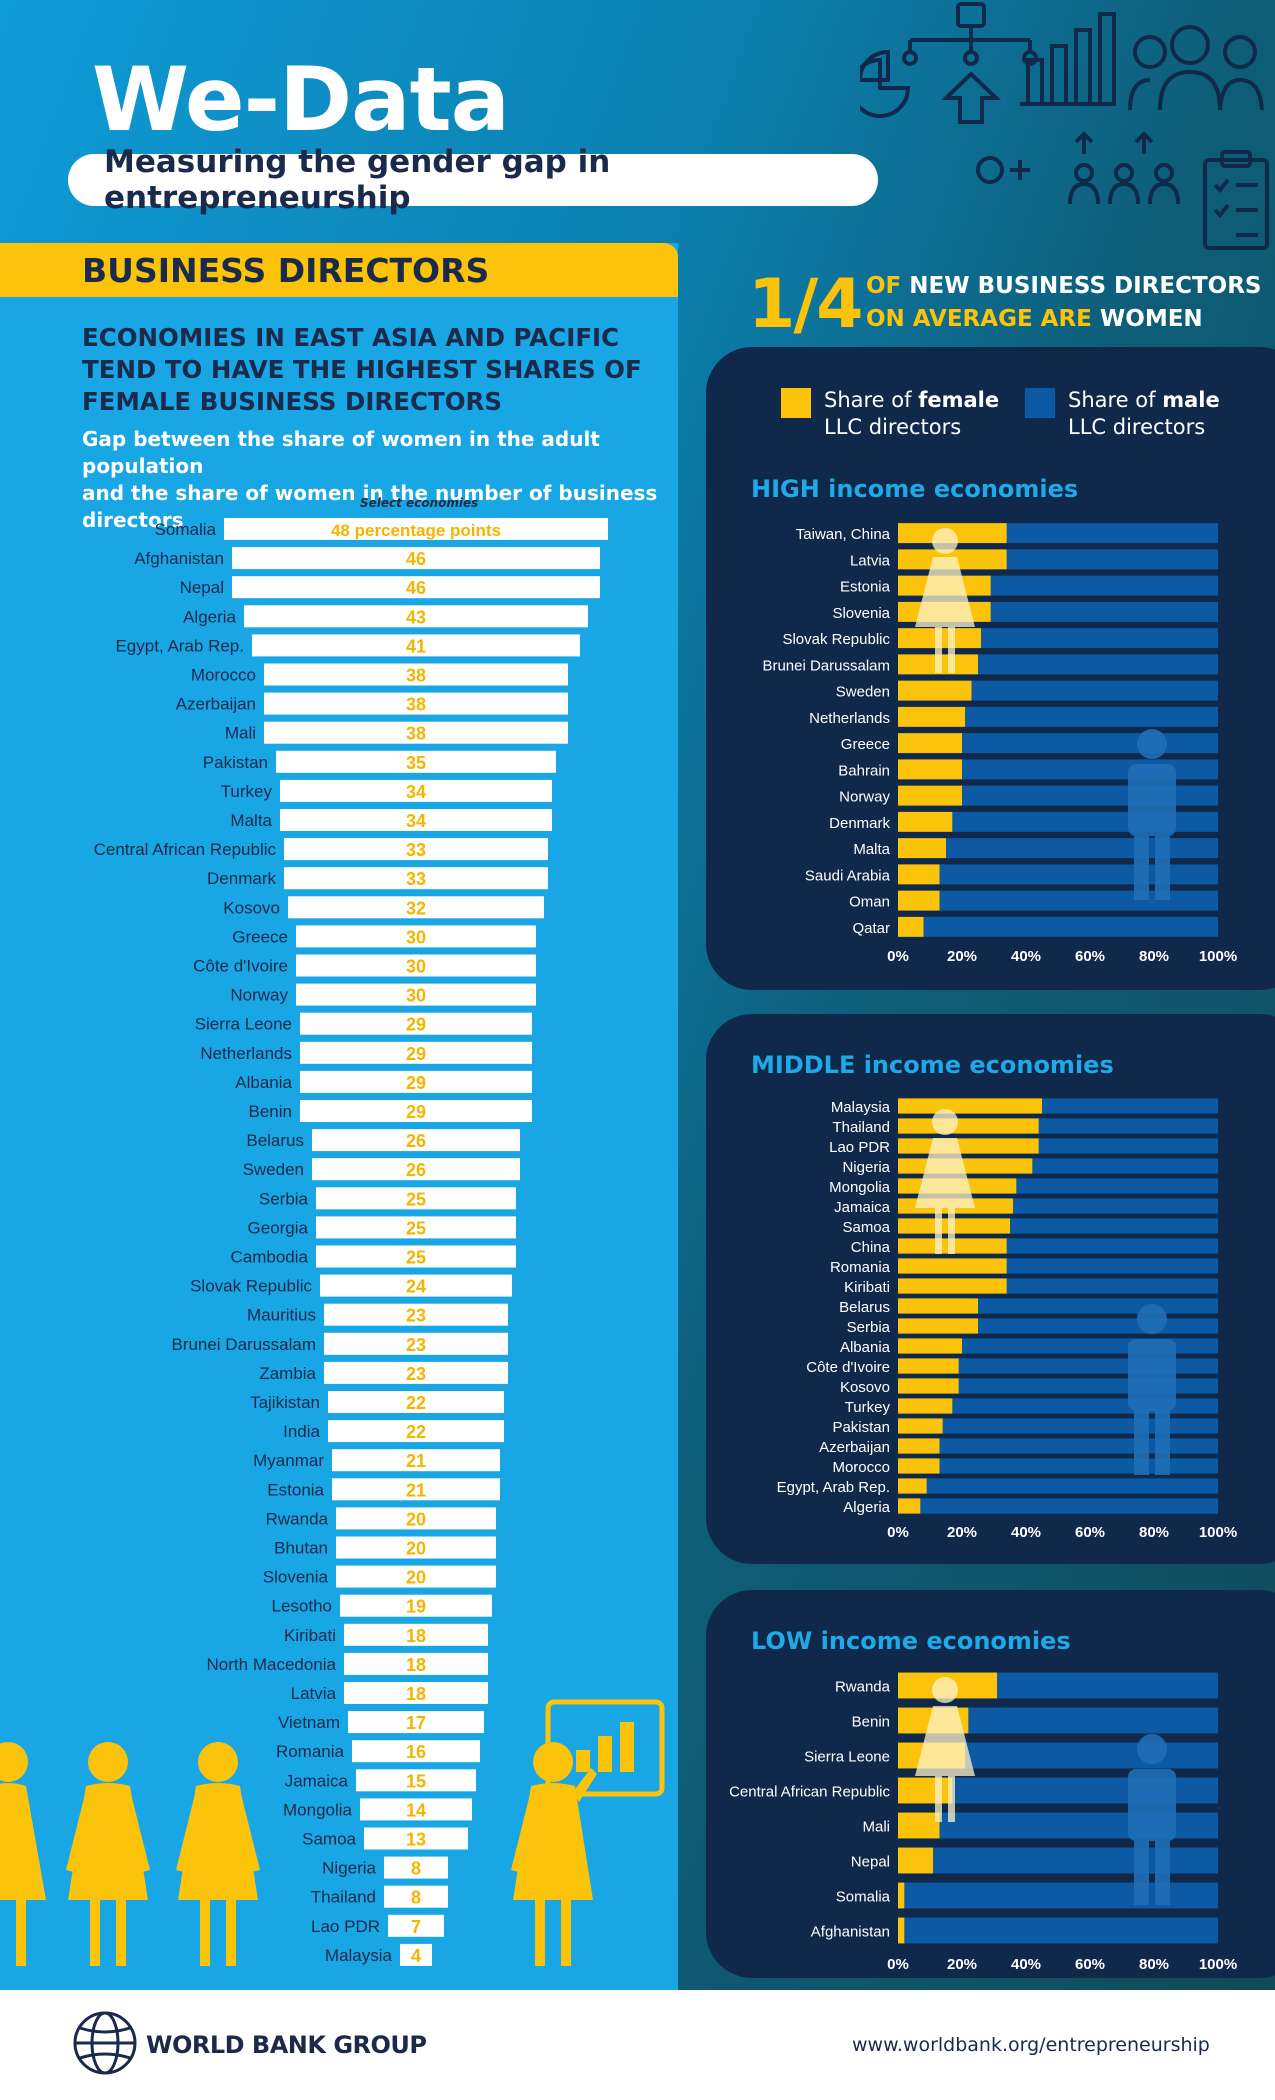 Image resolution: width=1275 pixels, height=2100 pixels. What do you see at coordinates (318, 1809) in the screenshot?
I see `gap-country-label: Mongolia` at bounding box center [318, 1809].